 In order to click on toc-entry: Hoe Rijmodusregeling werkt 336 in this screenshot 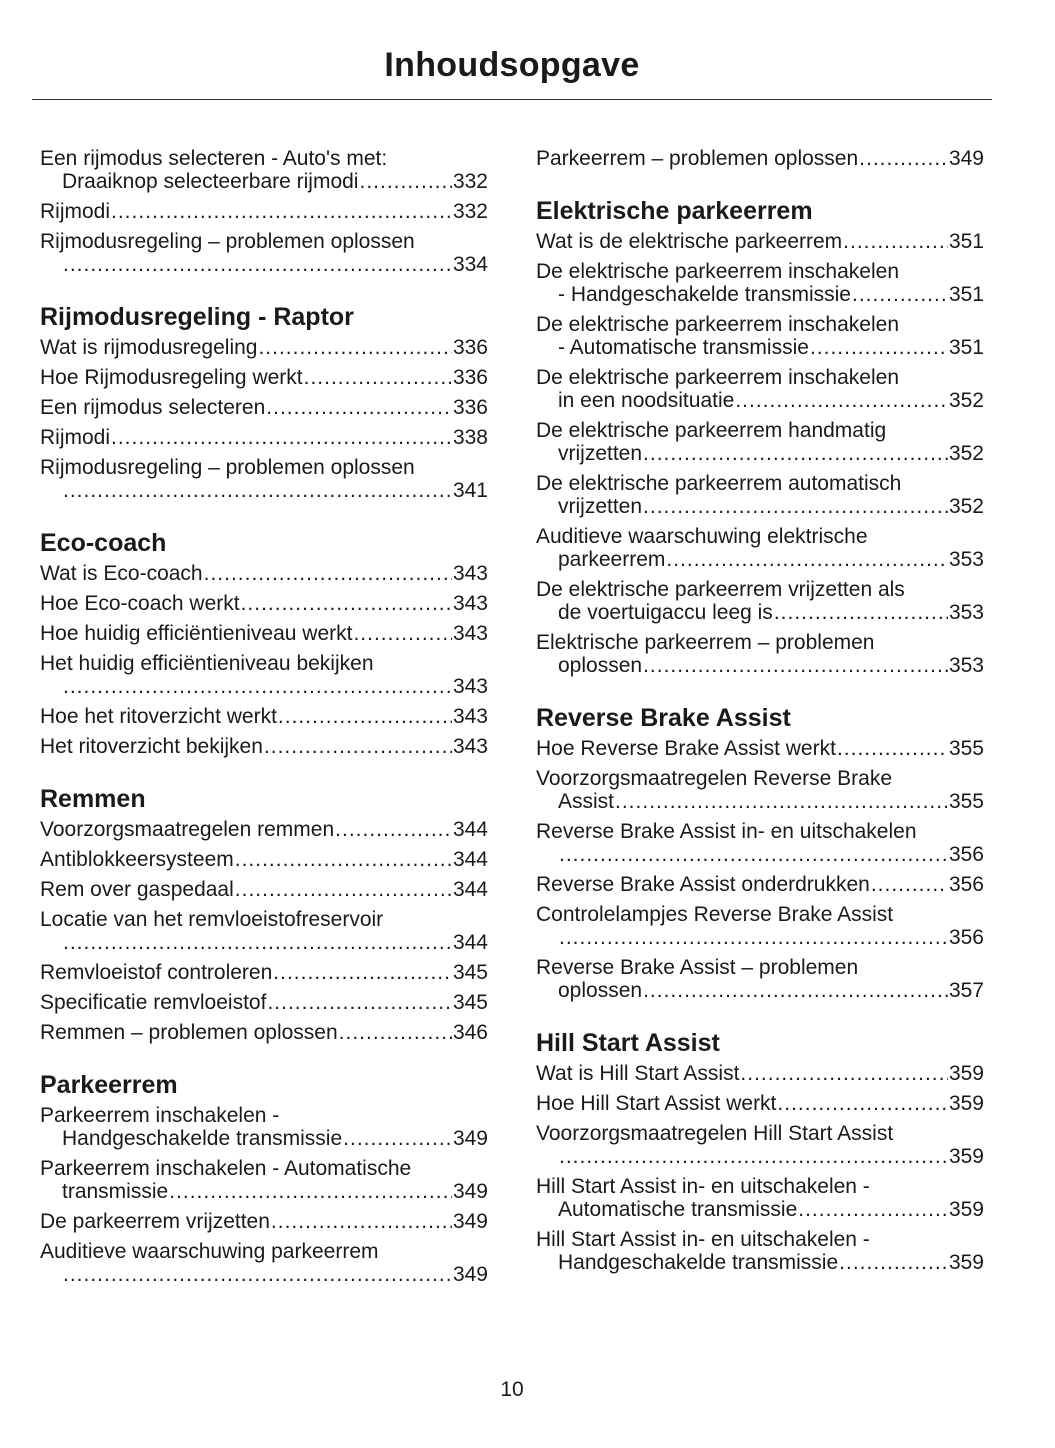, I will do `click(264, 377)`.